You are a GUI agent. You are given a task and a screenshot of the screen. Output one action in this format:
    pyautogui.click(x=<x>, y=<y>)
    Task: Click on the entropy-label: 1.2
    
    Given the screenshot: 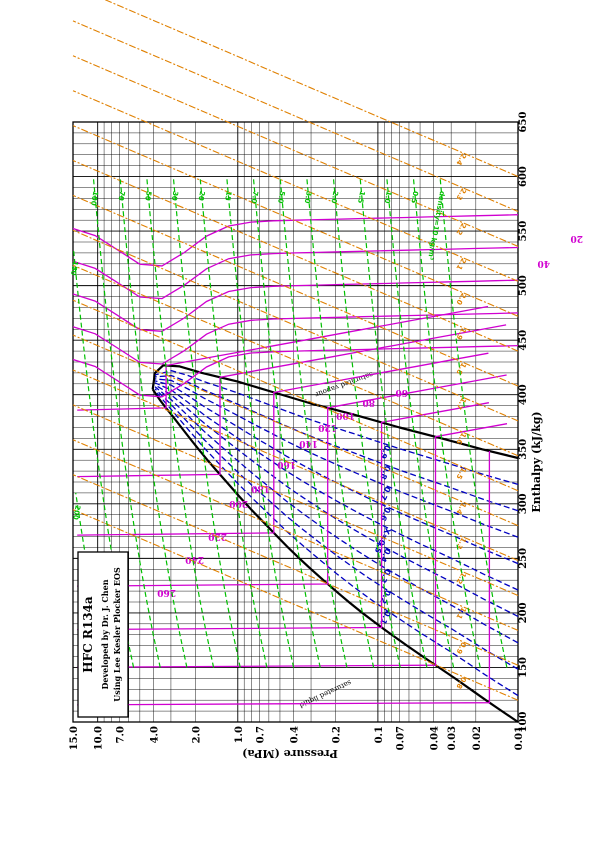 What is the action you would take?
    pyautogui.click(x=460, y=578)
    